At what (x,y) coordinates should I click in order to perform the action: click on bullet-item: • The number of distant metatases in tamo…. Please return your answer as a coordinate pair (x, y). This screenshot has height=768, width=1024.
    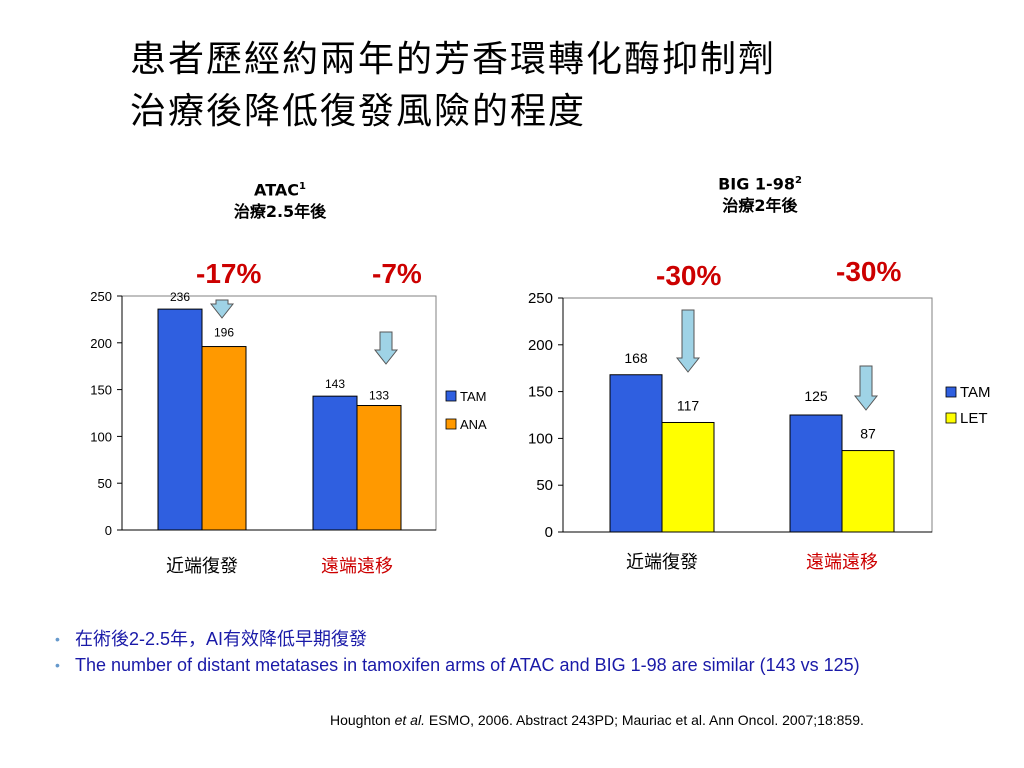
    Looking at the image, I should click on (505, 665).